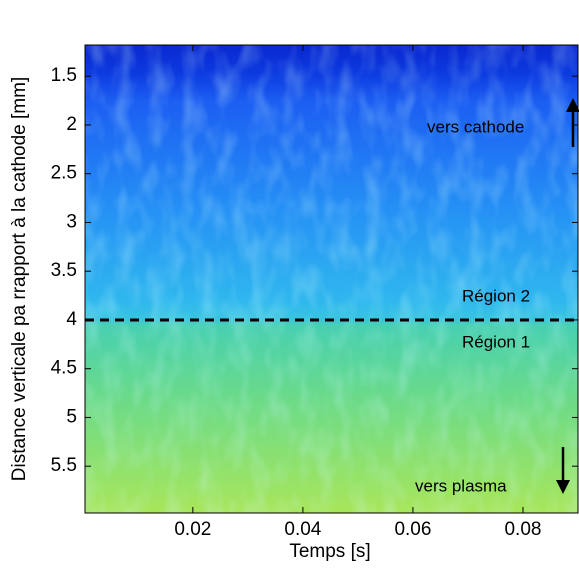 The width and height of the screenshot is (579, 569). Describe the element at coordinates (563, 470) in the screenshot. I see `arrow-down` at that location.